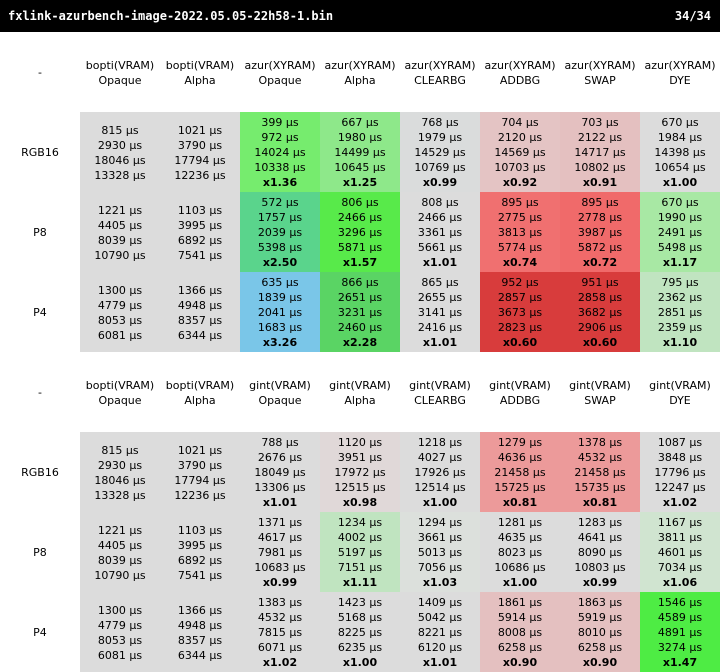 The width and height of the screenshot is (720, 672). I want to click on timing-value: 14717 µs, so click(600, 152).